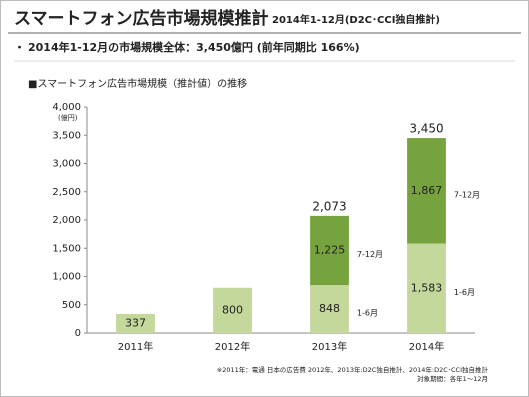 The width and height of the screenshot is (529, 397). Describe the element at coordinates (426, 129) in the screenshot. I see `total-label: 3,450` at that location.